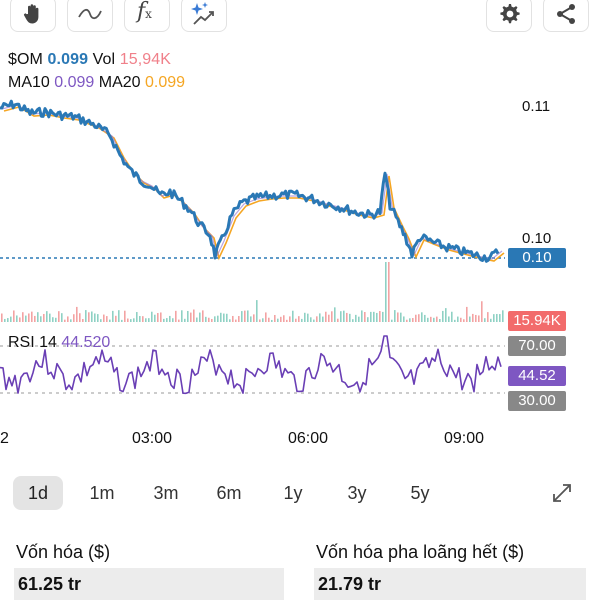 The image size is (600, 600). I want to click on range-selector: 1d 1m 3m 6m 1y 3y 5y, so click(300, 493).